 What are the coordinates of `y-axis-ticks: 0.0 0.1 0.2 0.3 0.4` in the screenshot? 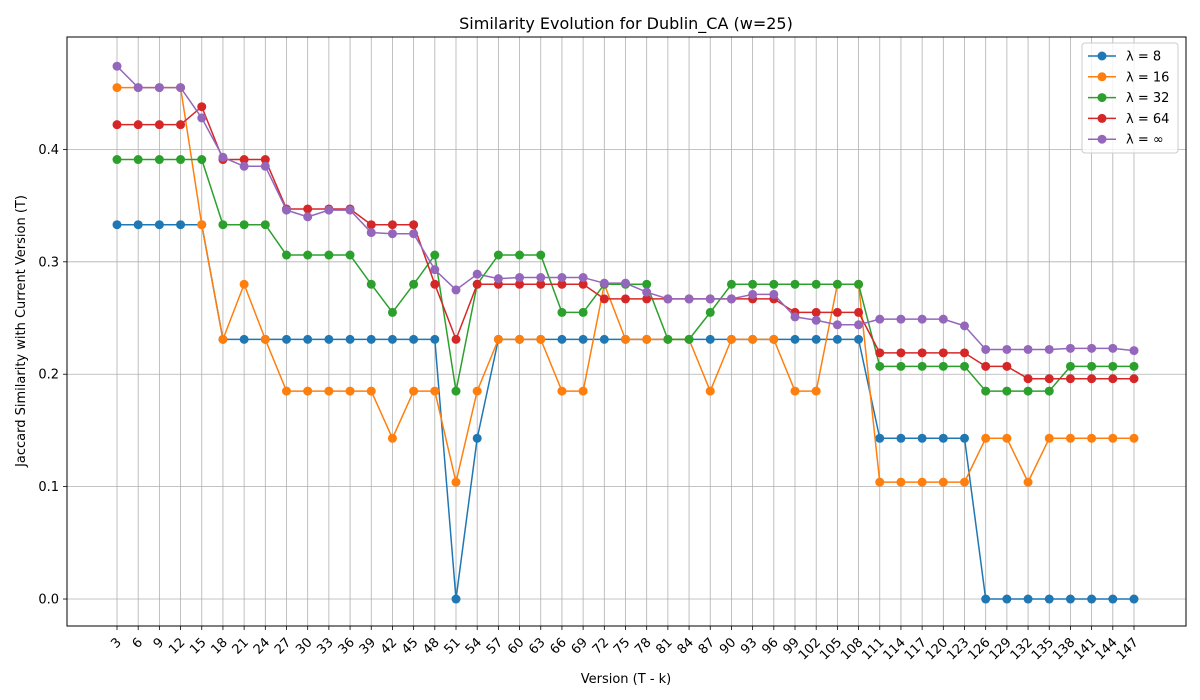 It's located at (52, 375).